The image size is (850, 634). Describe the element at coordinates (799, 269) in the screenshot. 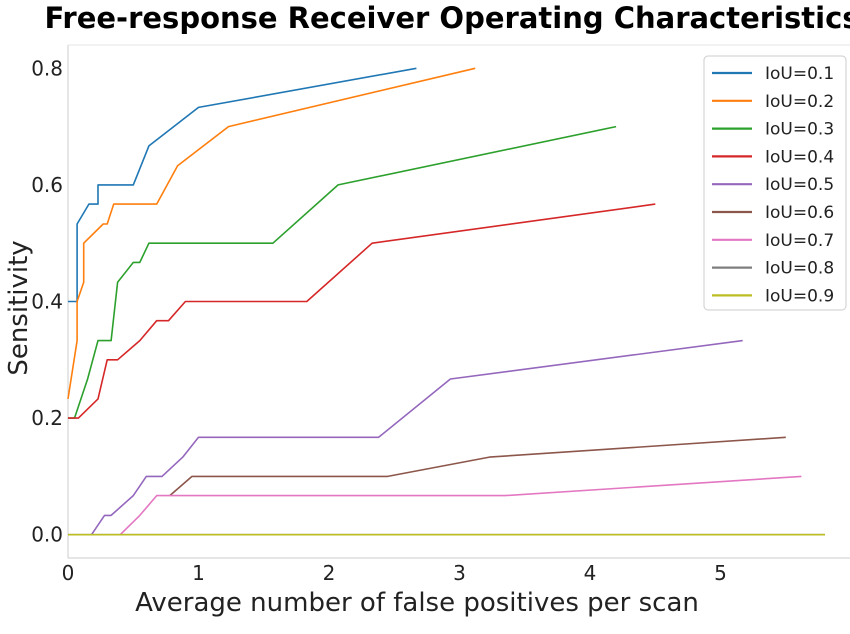

I see `legend-label: IoU=0.8` at that location.